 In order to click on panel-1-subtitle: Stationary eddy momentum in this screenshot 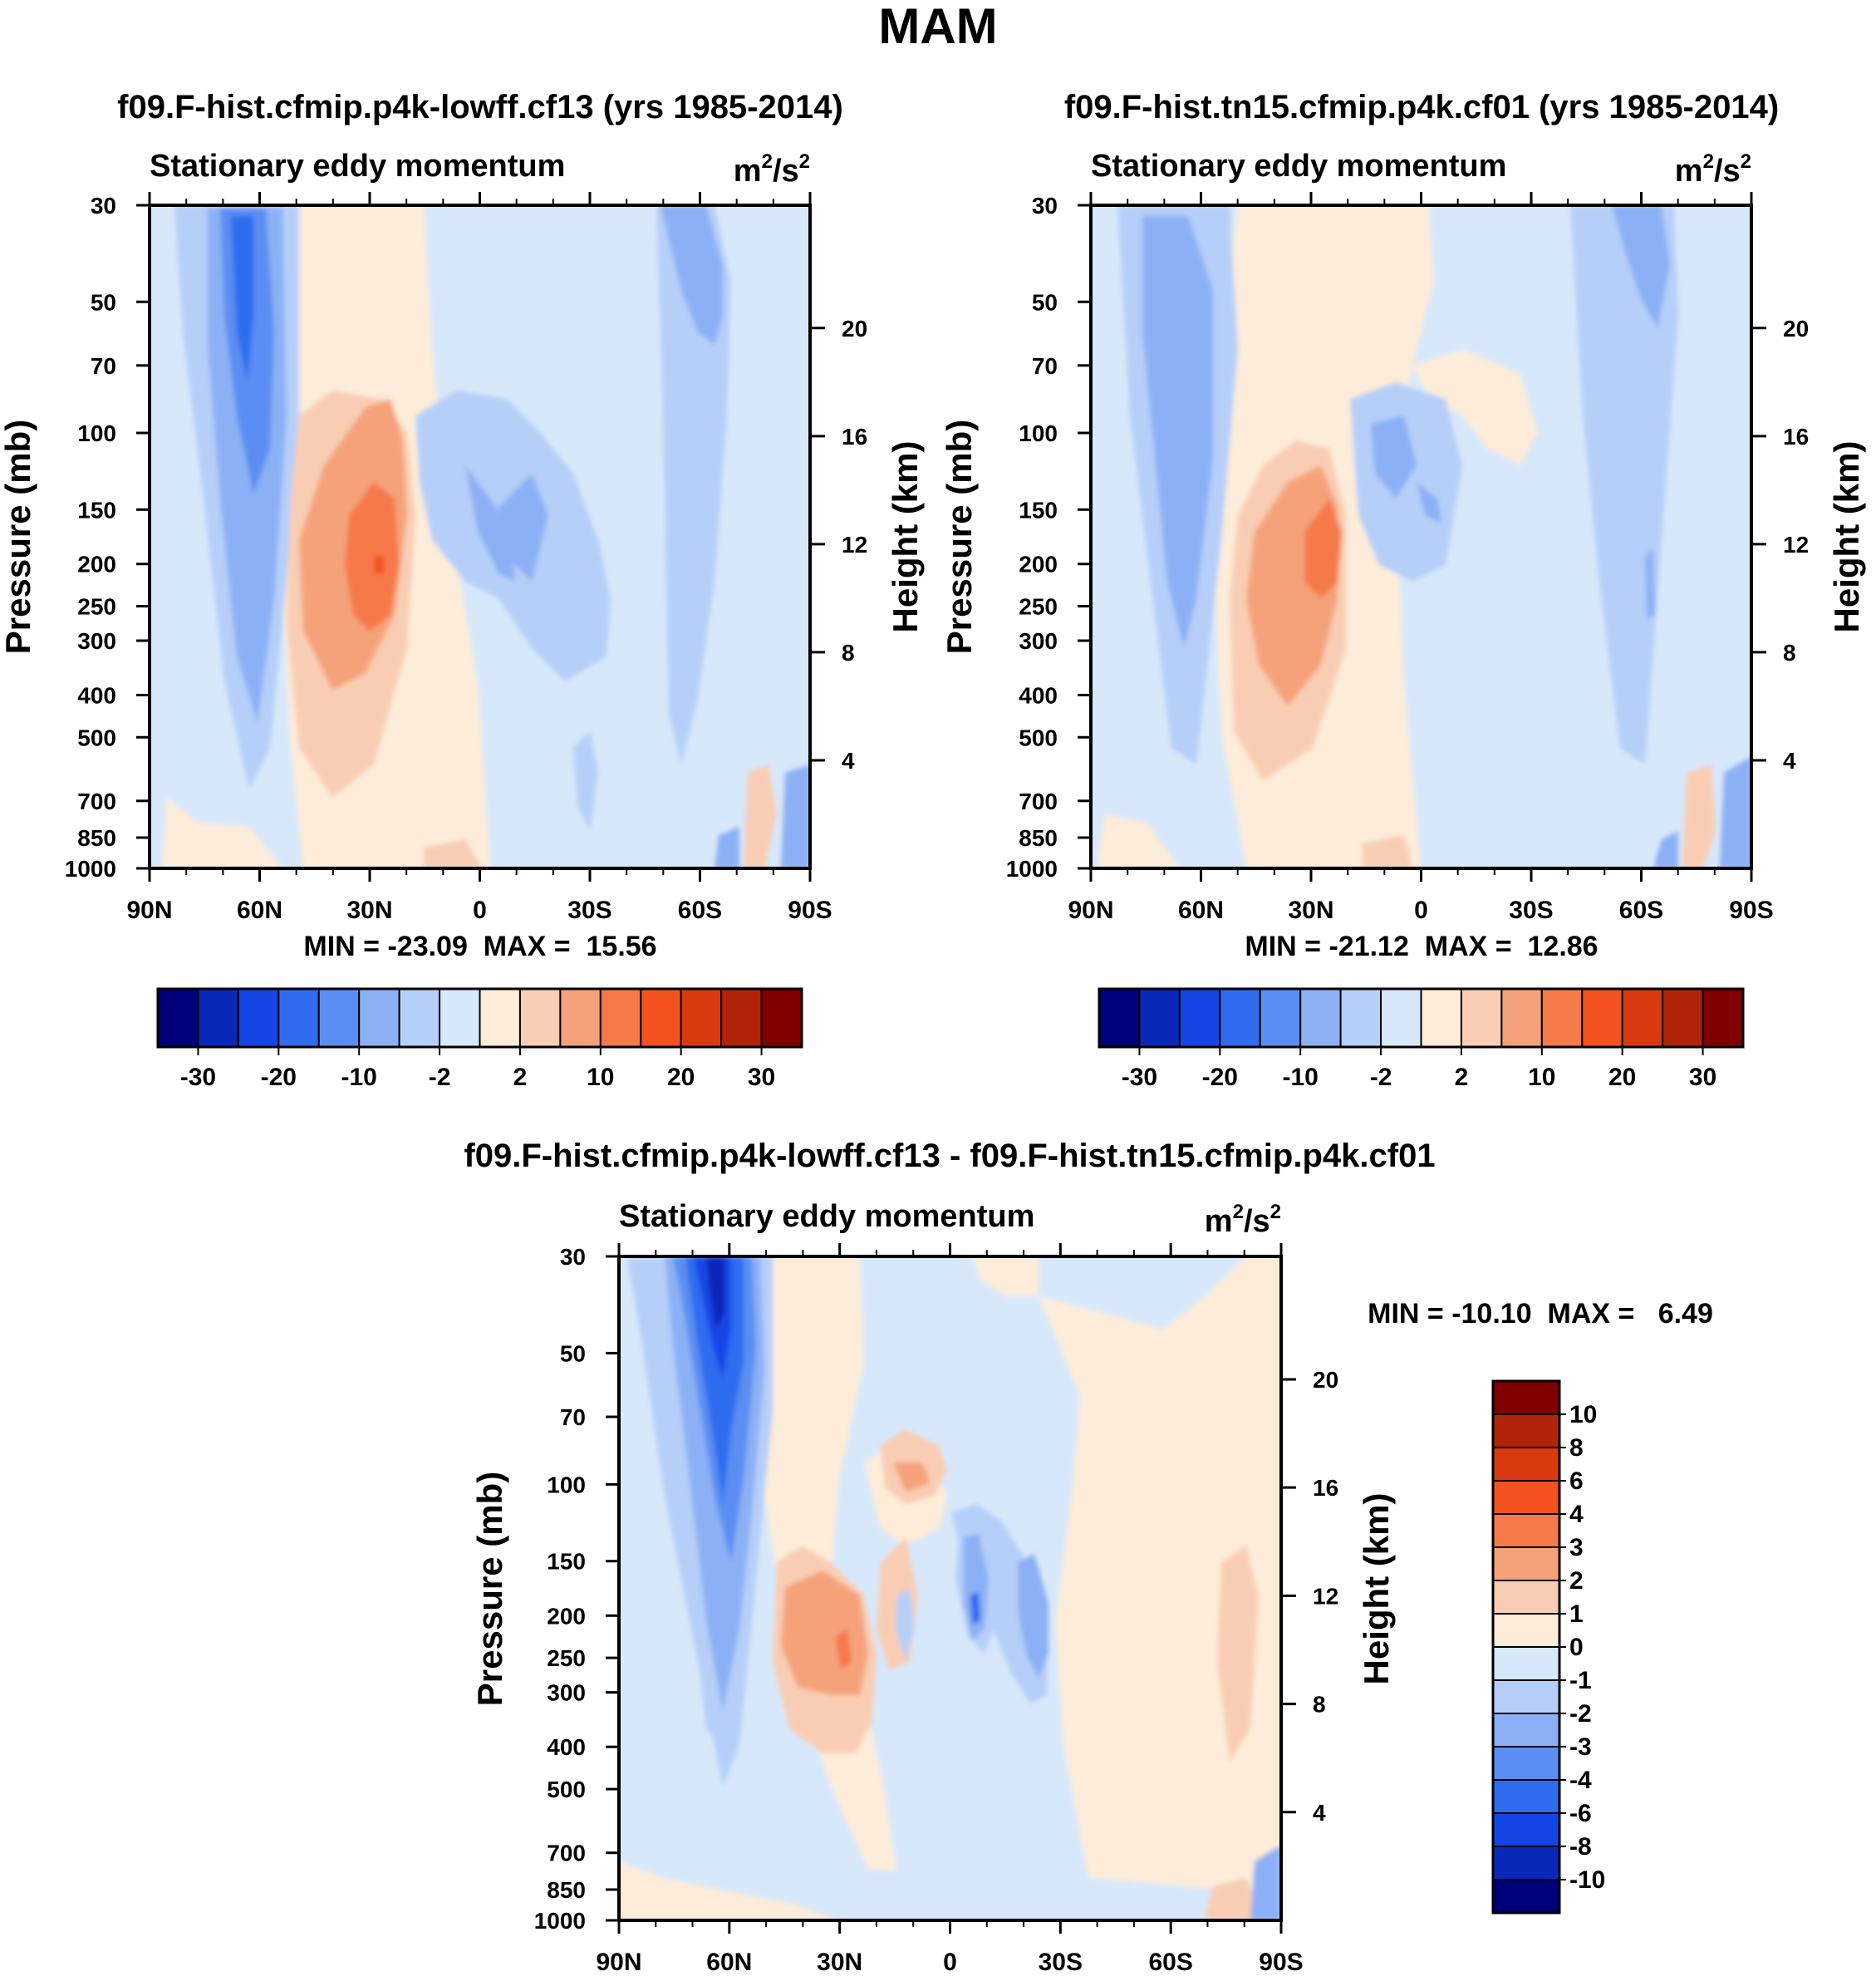, I will do `click(357, 166)`.